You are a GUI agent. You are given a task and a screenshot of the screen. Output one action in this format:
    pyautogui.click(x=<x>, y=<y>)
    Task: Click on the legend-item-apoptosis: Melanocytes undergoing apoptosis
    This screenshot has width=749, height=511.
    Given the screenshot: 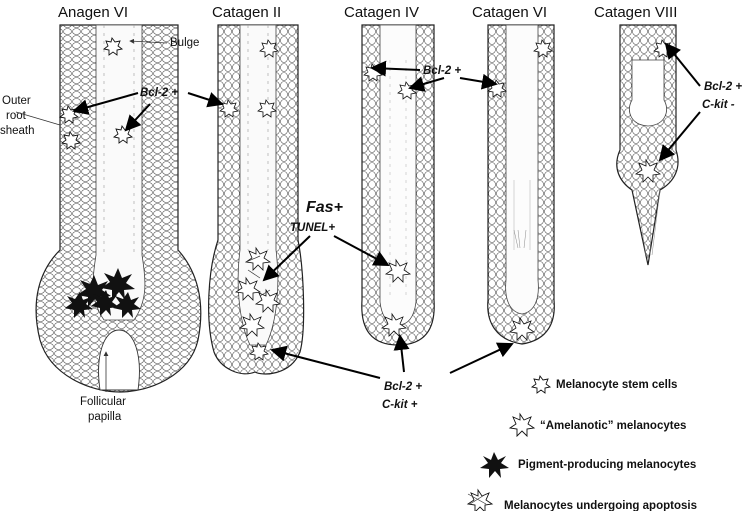 What is the action you would take?
    pyautogui.click(x=581, y=499)
    